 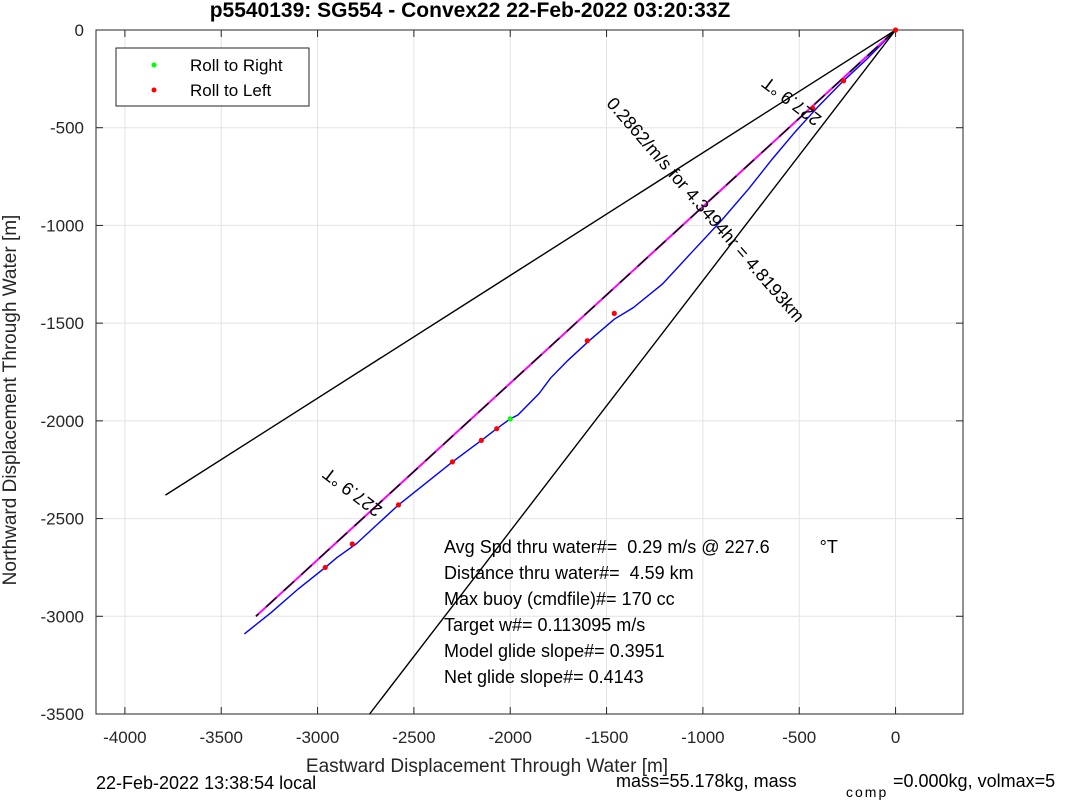 What do you see at coordinates (413, 737) in the screenshot?
I see `tick-label-x: -2500` at bounding box center [413, 737].